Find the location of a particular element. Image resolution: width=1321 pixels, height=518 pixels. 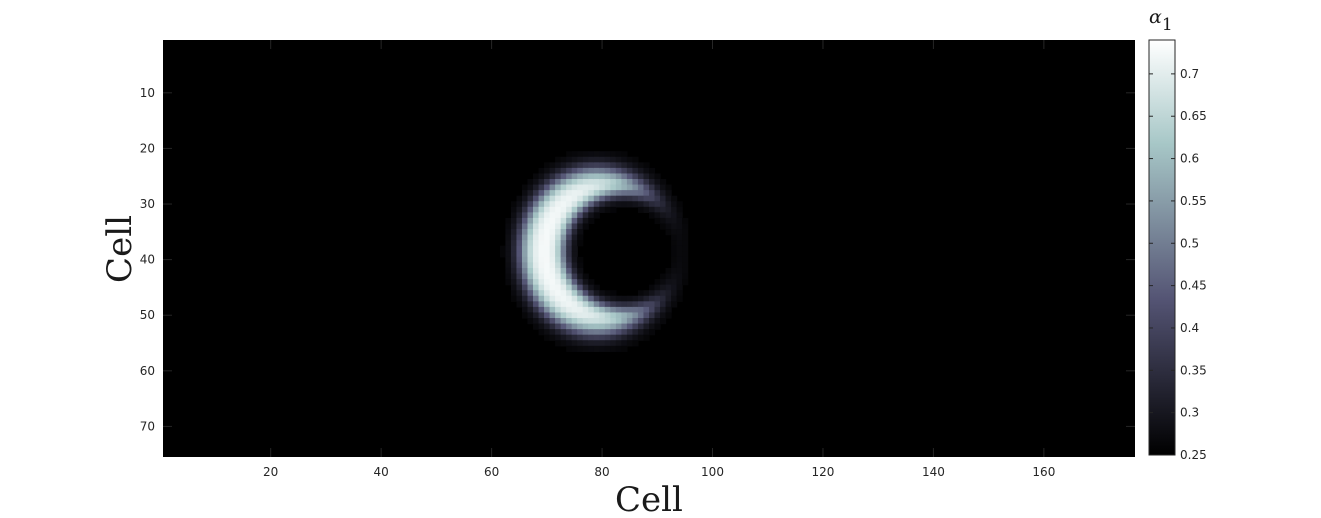

colorbar-tick-label: 0.25 is located at coordinates (1193, 455).